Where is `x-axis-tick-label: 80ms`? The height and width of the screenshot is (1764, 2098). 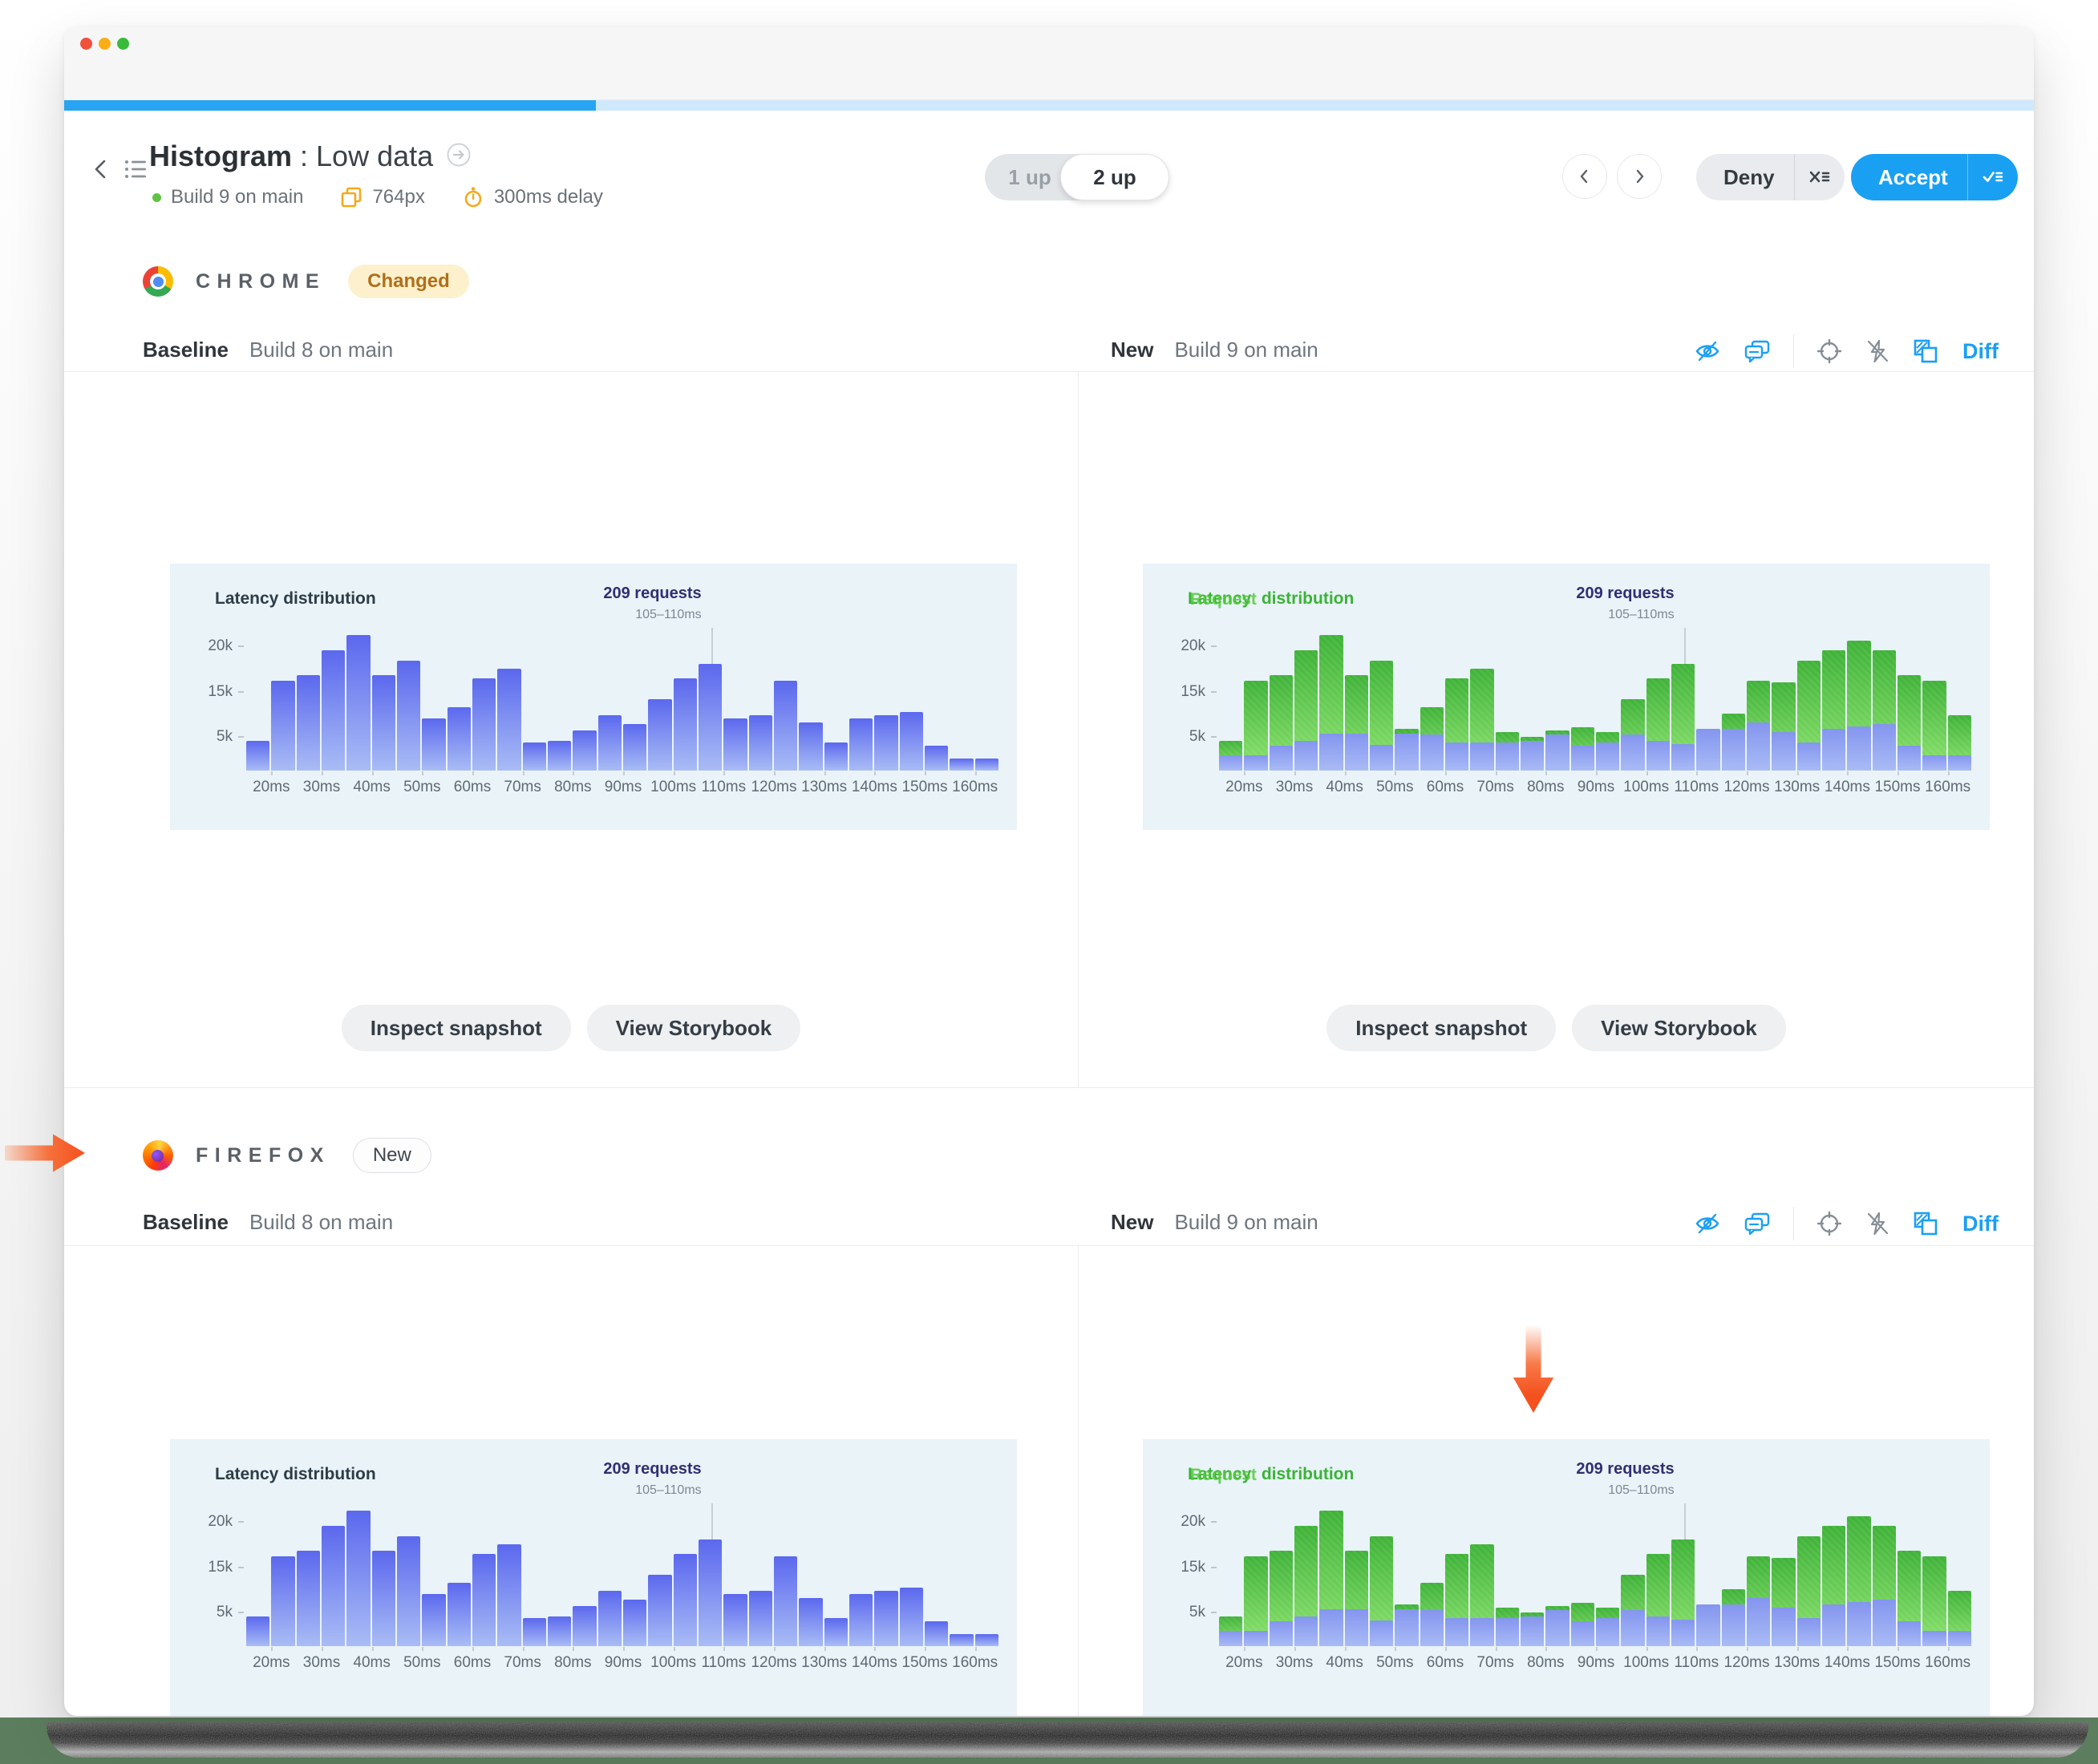 x-axis-tick-label: 80ms is located at coordinates (573, 1662).